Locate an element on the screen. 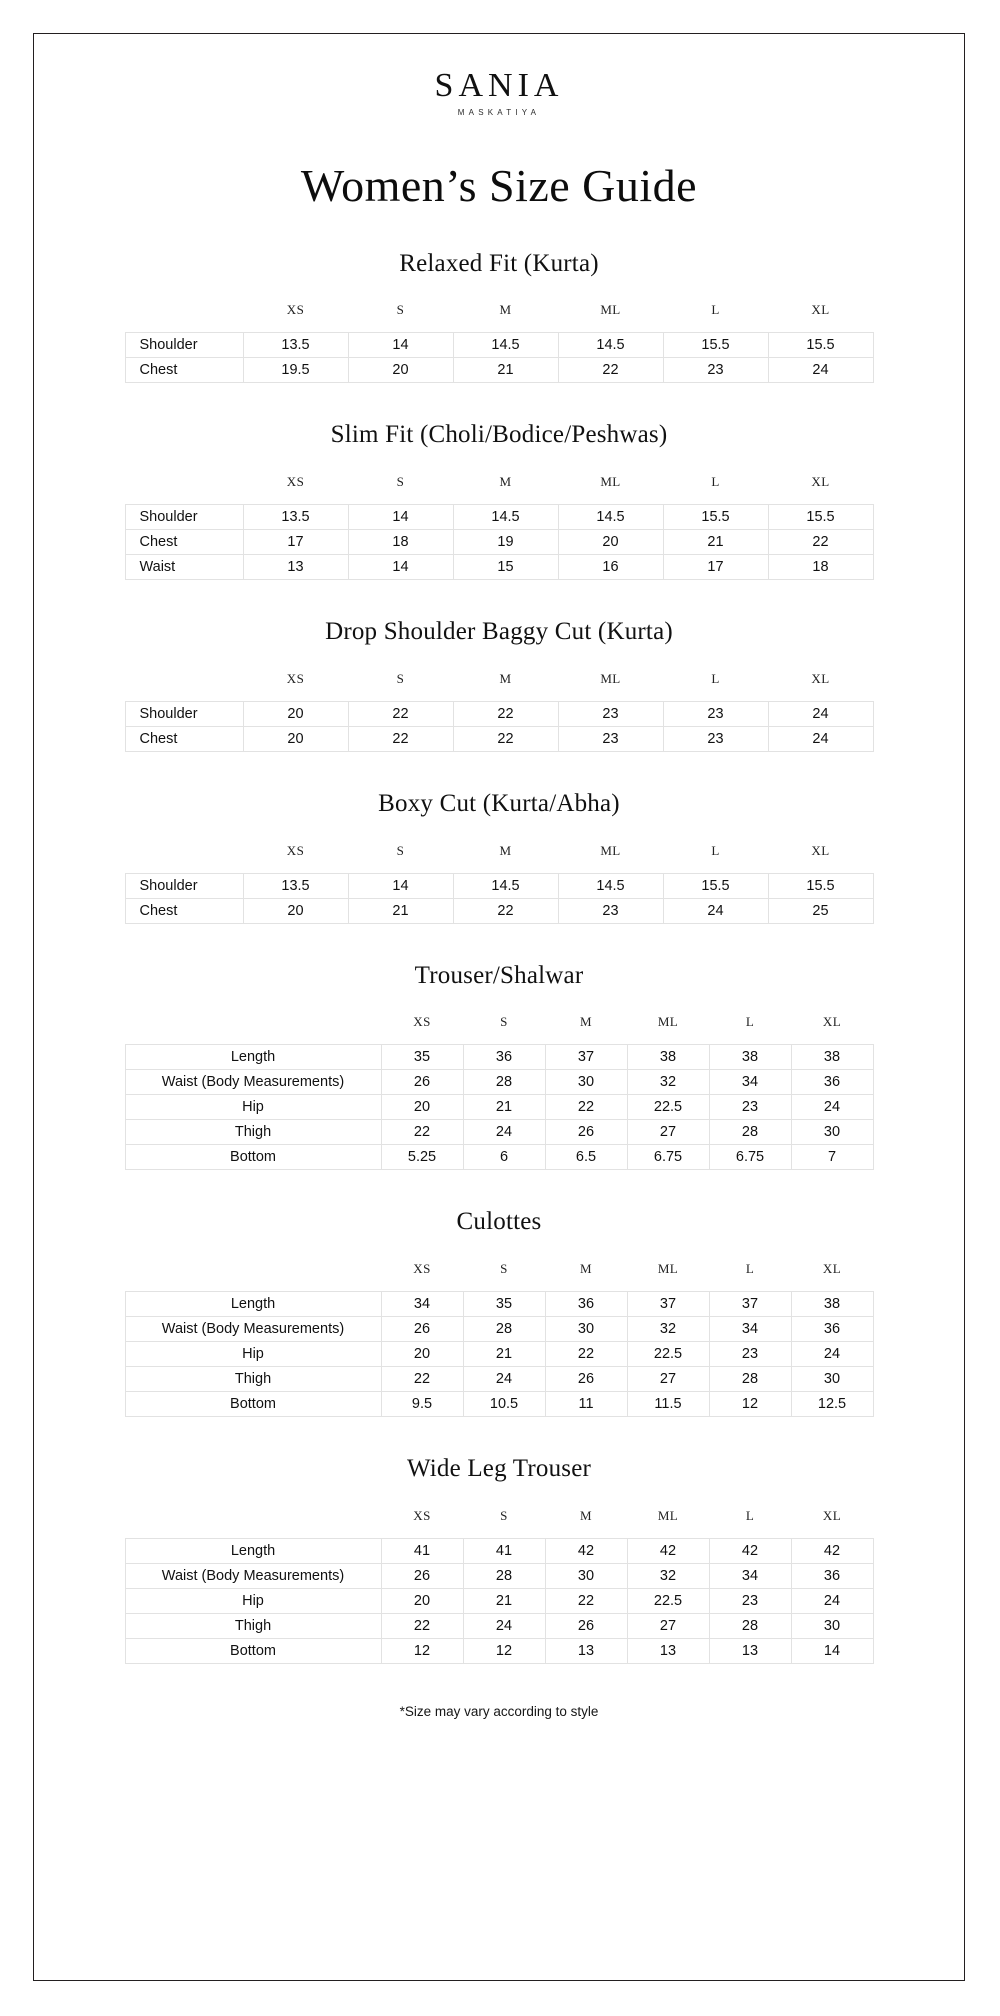  table-row: Length 41 41 42 42 42 42 is located at coordinates (499, 1550).